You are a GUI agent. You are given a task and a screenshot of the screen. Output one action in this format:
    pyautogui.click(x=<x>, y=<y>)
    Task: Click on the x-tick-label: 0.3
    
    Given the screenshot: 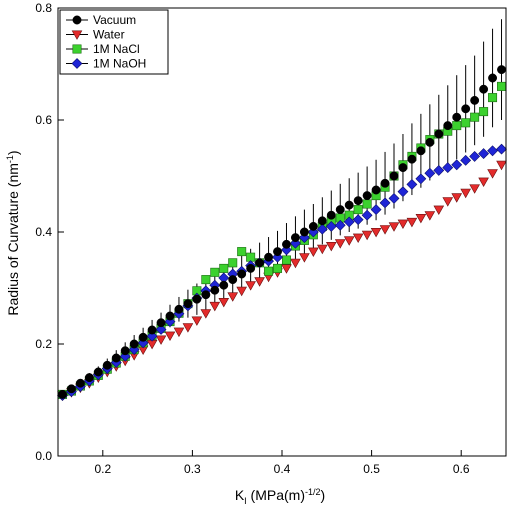 What is the action you would take?
    pyautogui.click(x=192, y=469)
    